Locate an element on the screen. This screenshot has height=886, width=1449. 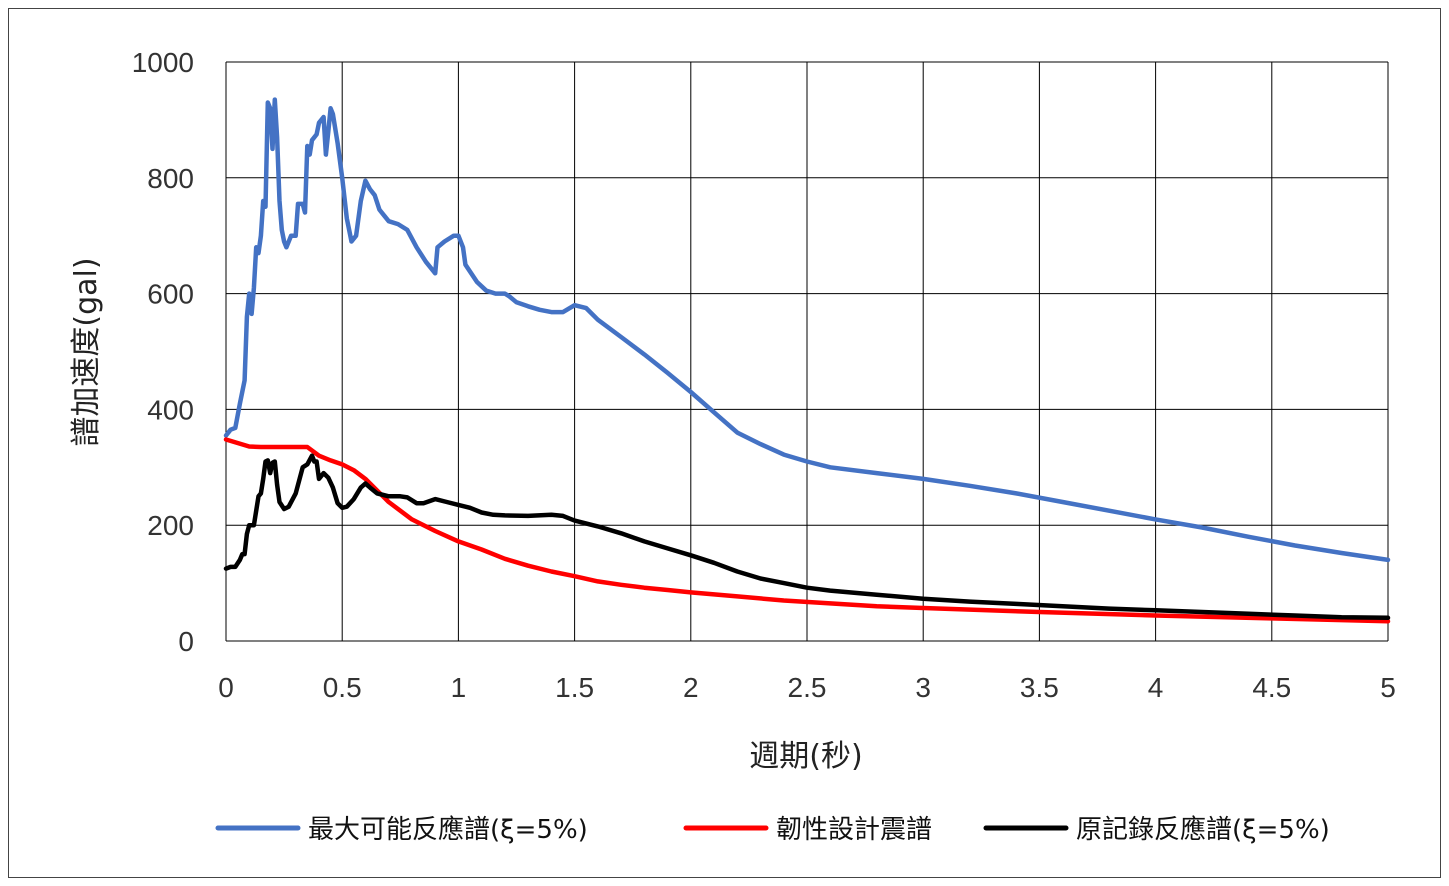
y-tick-label: 600 is located at coordinates (170, 294).